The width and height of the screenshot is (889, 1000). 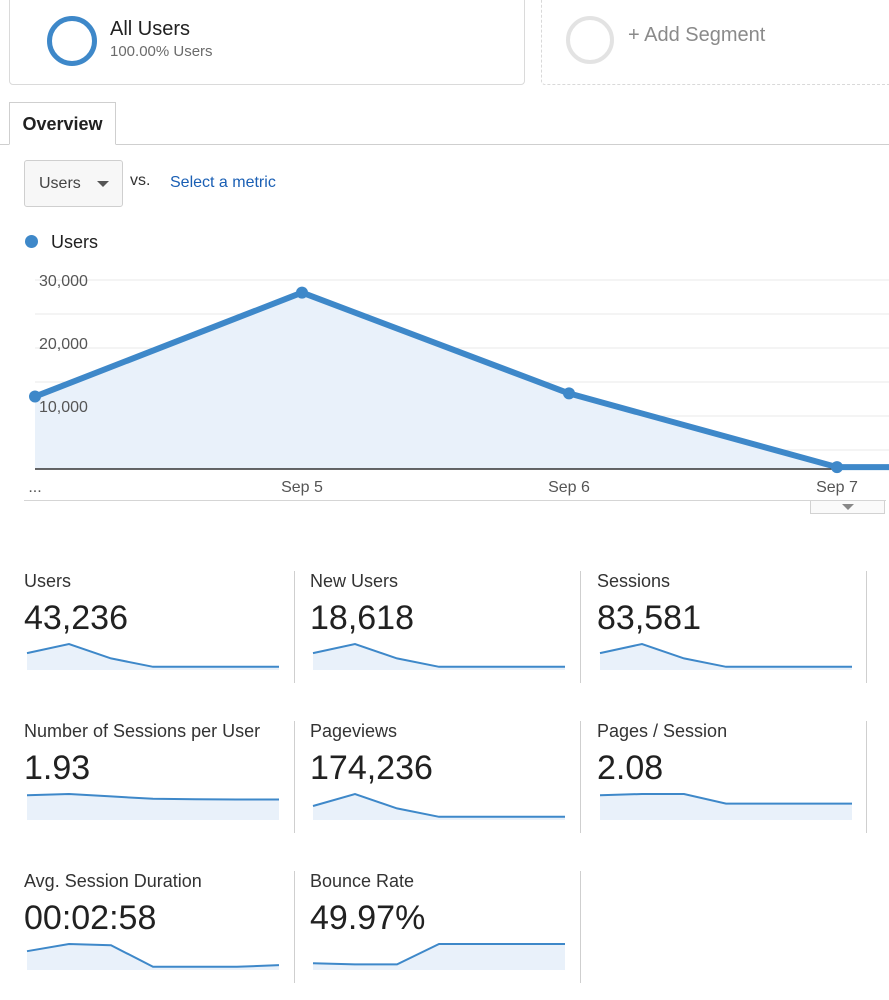 What do you see at coordinates (140, 180) in the screenshot?
I see `vs-label: vs.` at bounding box center [140, 180].